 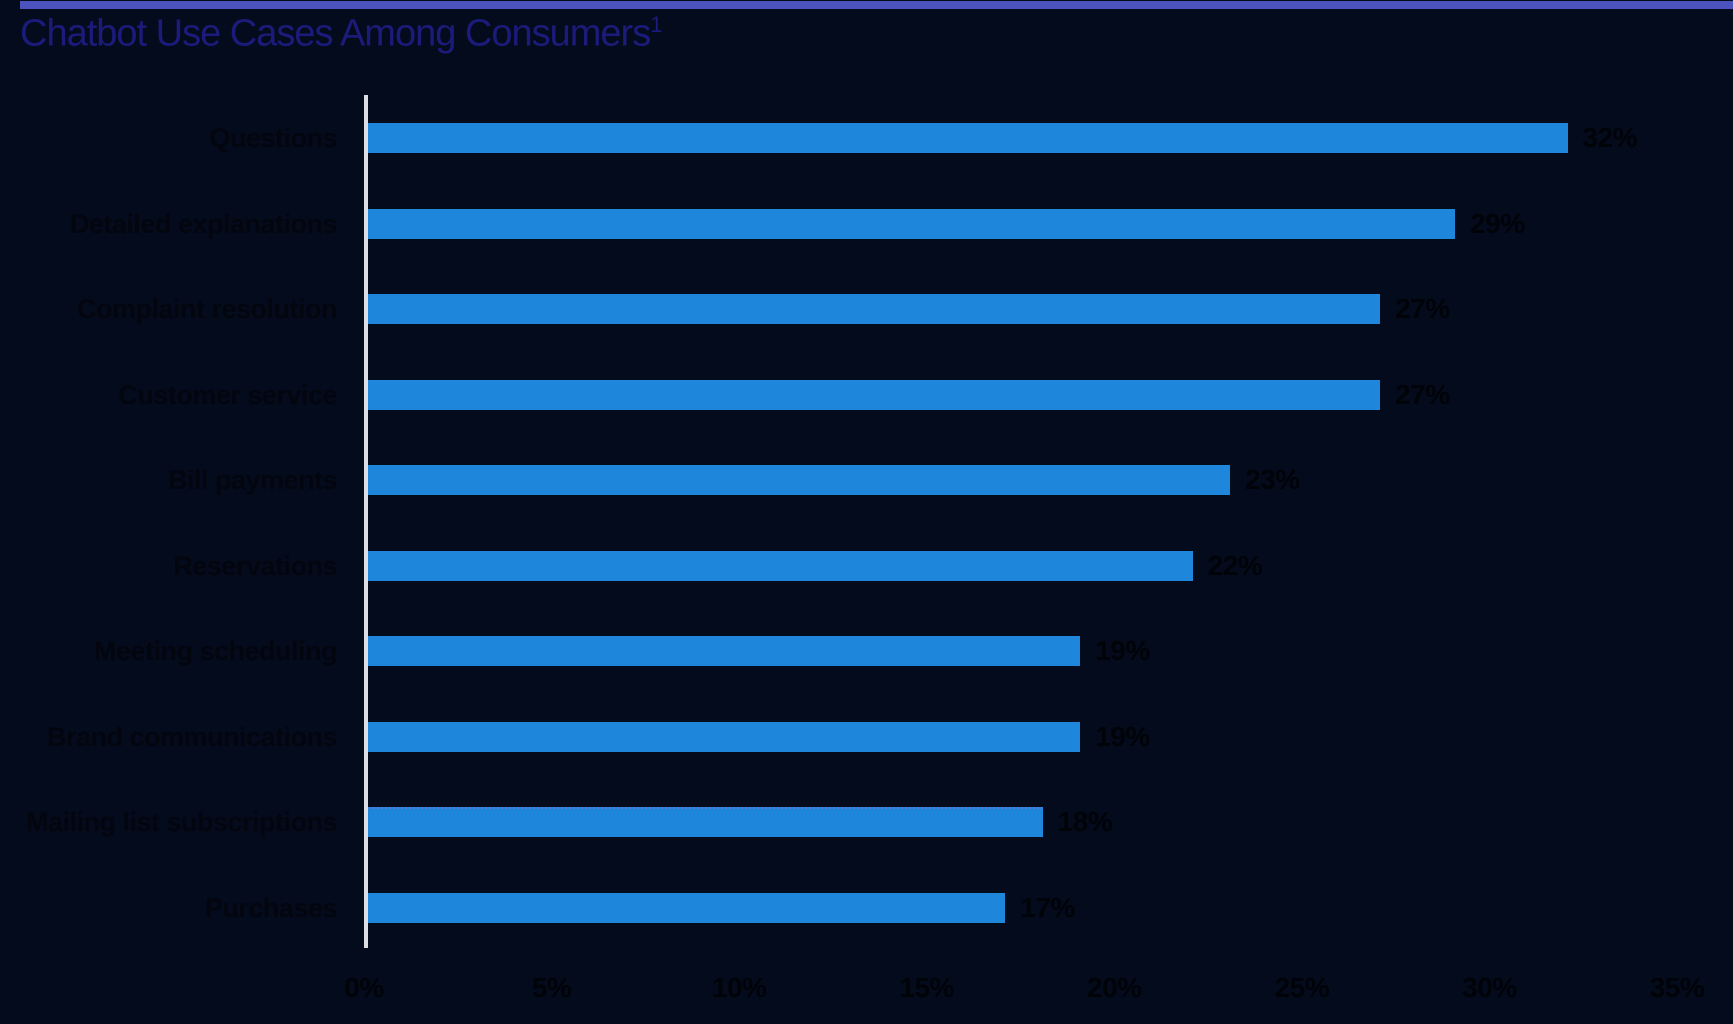 I want to click on bar-row: 17%, so click(x=1024, y=907).